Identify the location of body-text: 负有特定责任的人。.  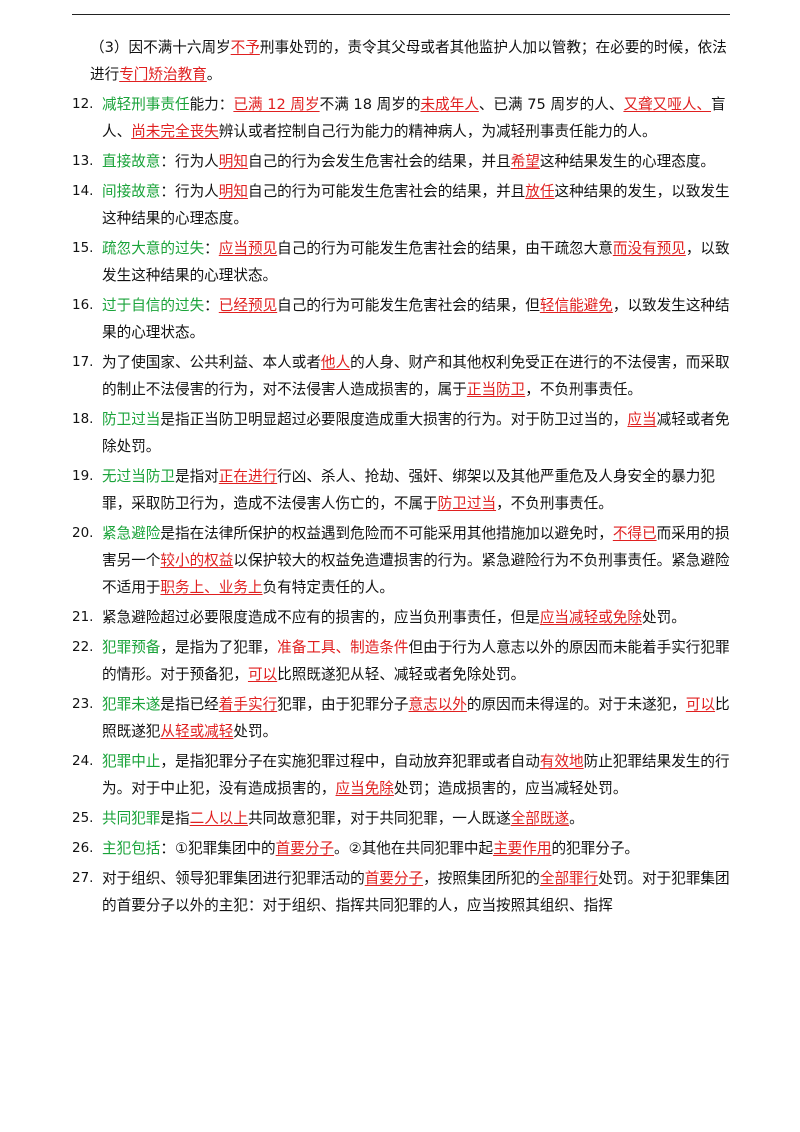
(328, 587).